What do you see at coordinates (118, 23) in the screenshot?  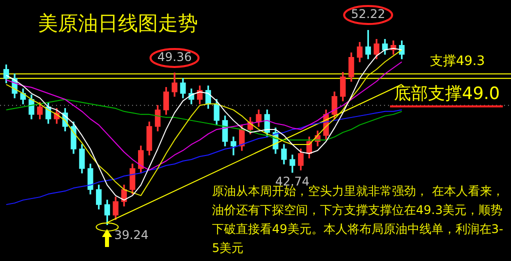 I see `chart-title: 美原油日线图走势` at bounding box center [118, 23].